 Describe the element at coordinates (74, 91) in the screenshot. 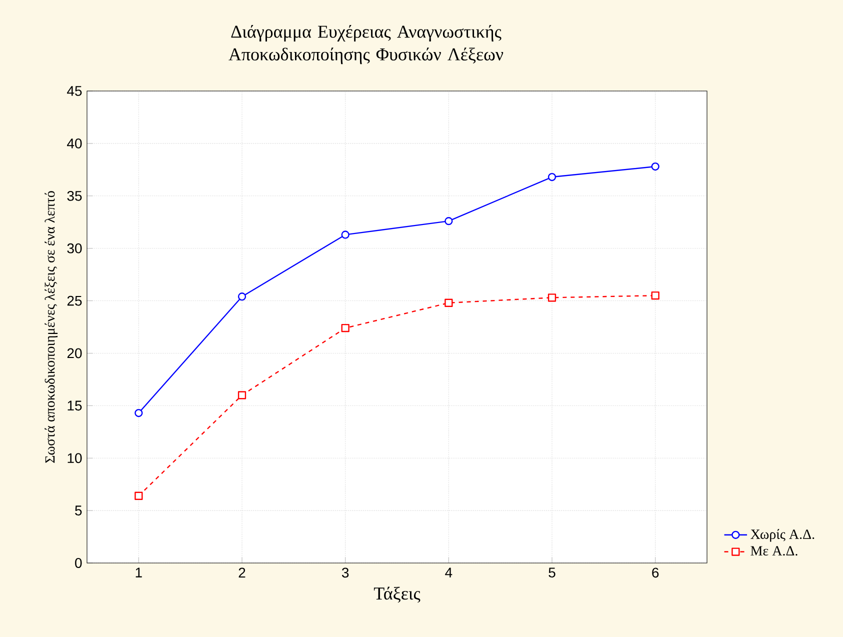

I see `y-tick-label: 45` at that location.